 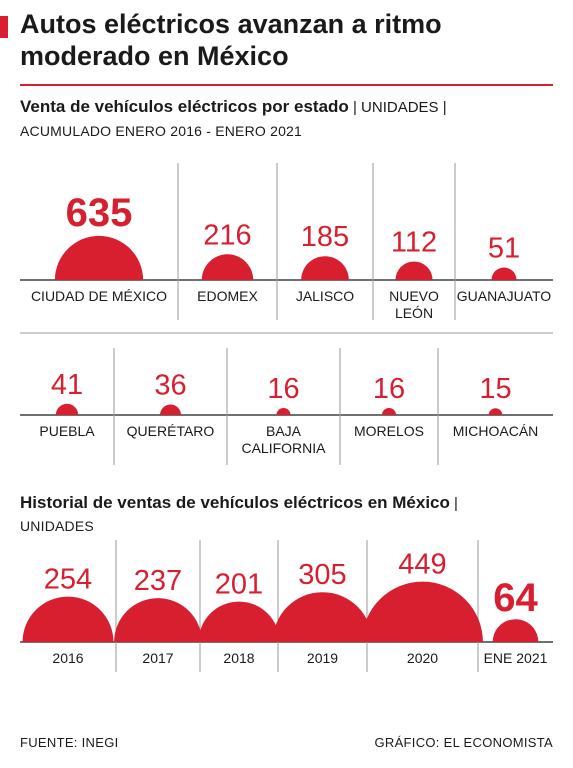 What do you see at coordinates (227, 296) in the screenshot?
I see `state-label-edomex: EDOMEX` at bounding box center [227, 296].